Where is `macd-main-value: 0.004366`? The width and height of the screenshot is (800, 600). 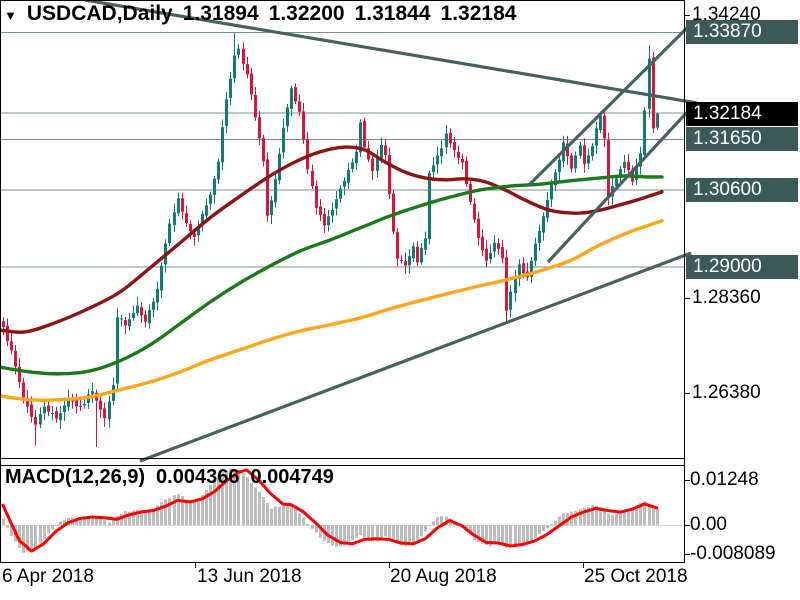 macd-main-value: 0.004366 is located at coordinates (198, 477).